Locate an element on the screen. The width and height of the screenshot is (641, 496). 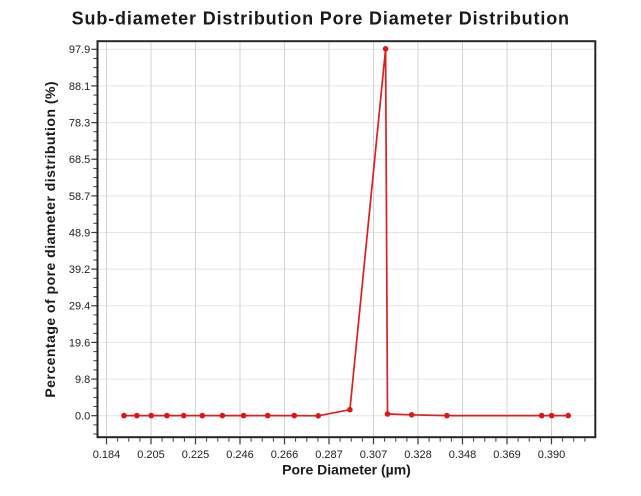
svg-text: 0.225 is located at coordinates (196, 455).